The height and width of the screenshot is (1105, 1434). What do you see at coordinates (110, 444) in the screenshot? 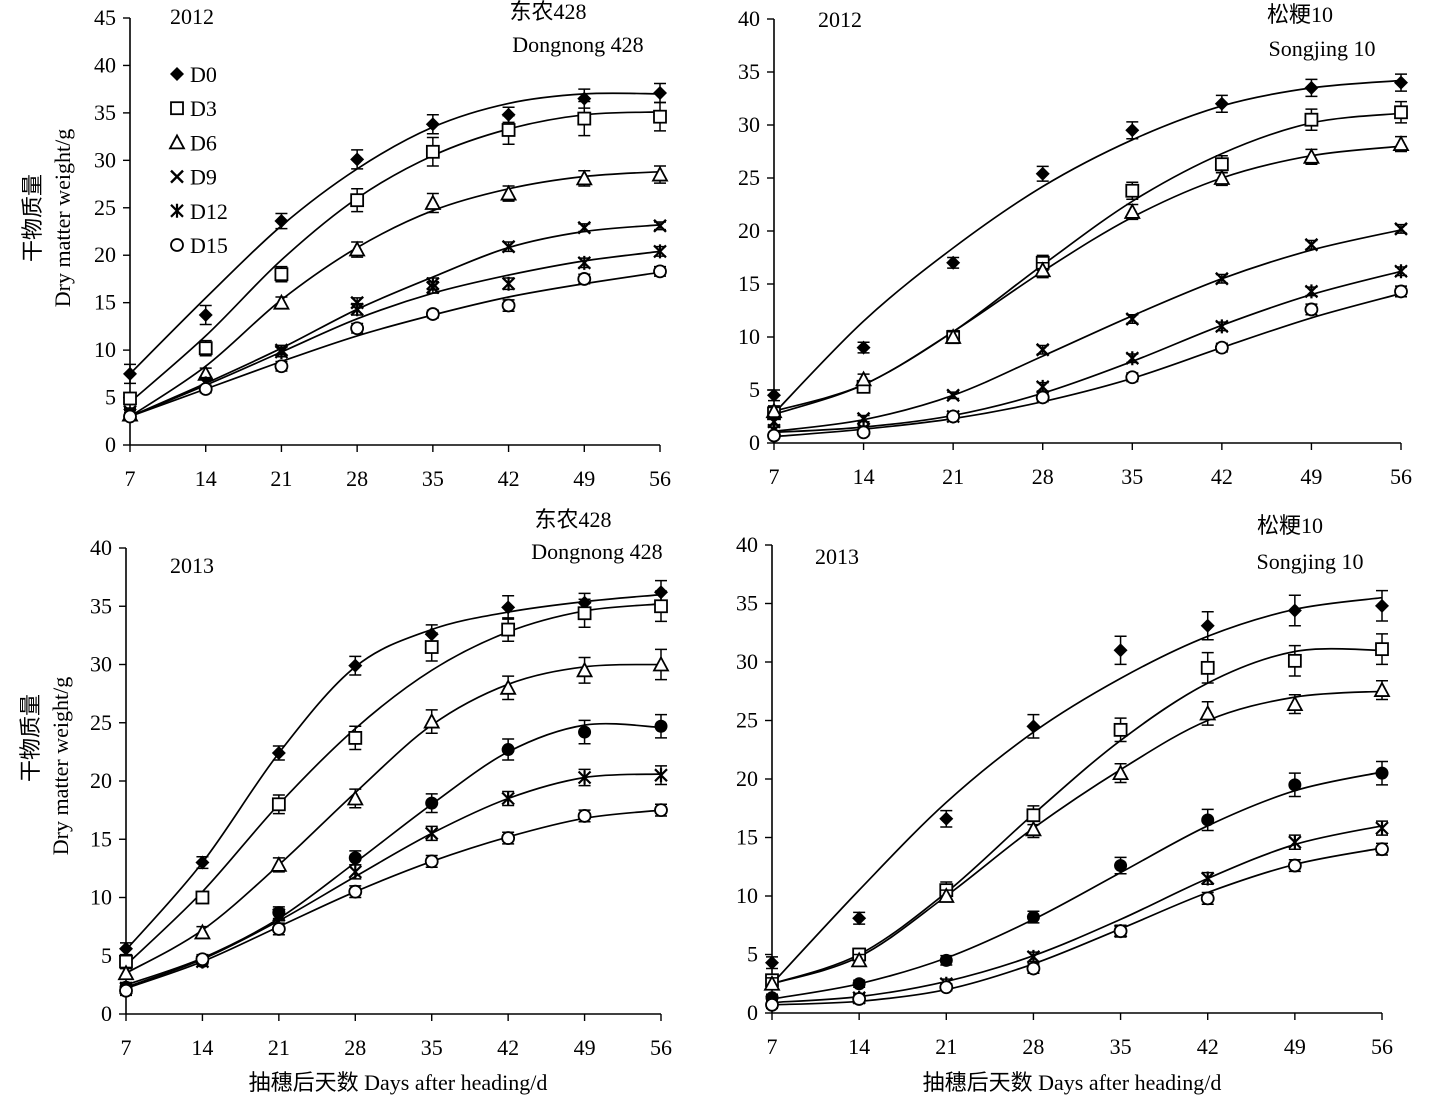
I see `y-tick-label: 0` at bounding box center [110, 444].